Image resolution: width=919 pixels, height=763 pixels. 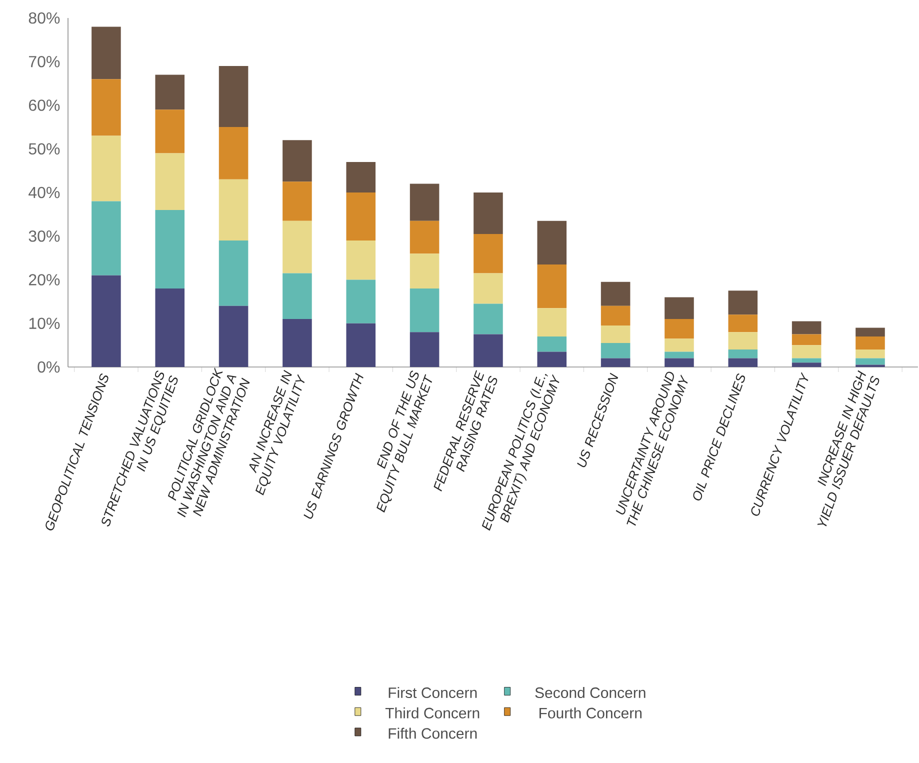 I want to click on legend-label: Fourth Concern, so click(x=591, y=712).